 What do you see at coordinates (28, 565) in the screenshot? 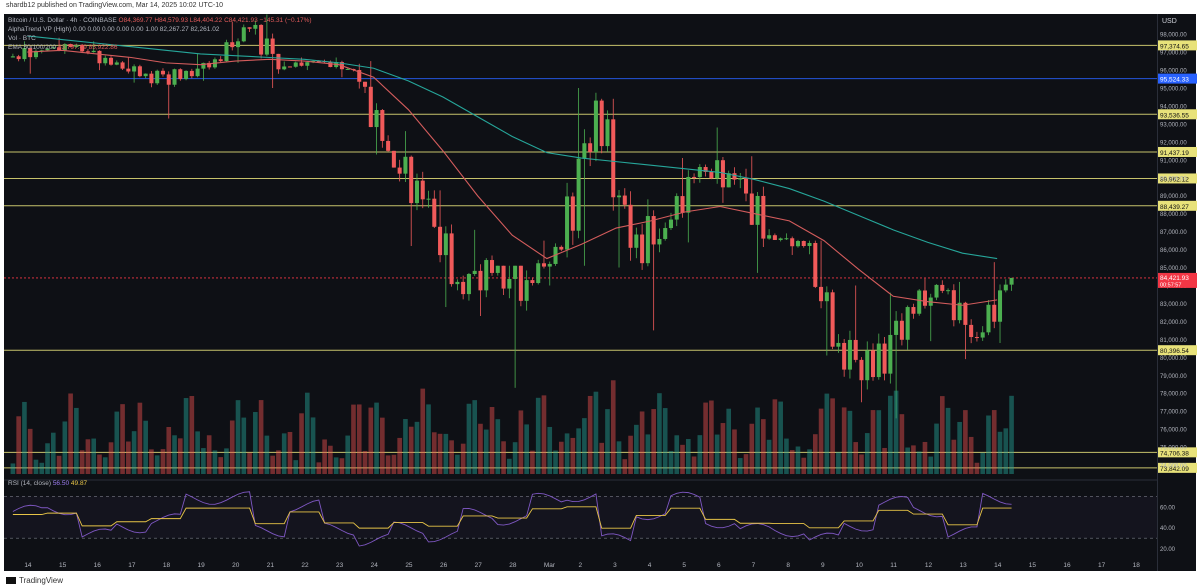
I see `time-axis-label: 14` at bounding box center [28, 565].